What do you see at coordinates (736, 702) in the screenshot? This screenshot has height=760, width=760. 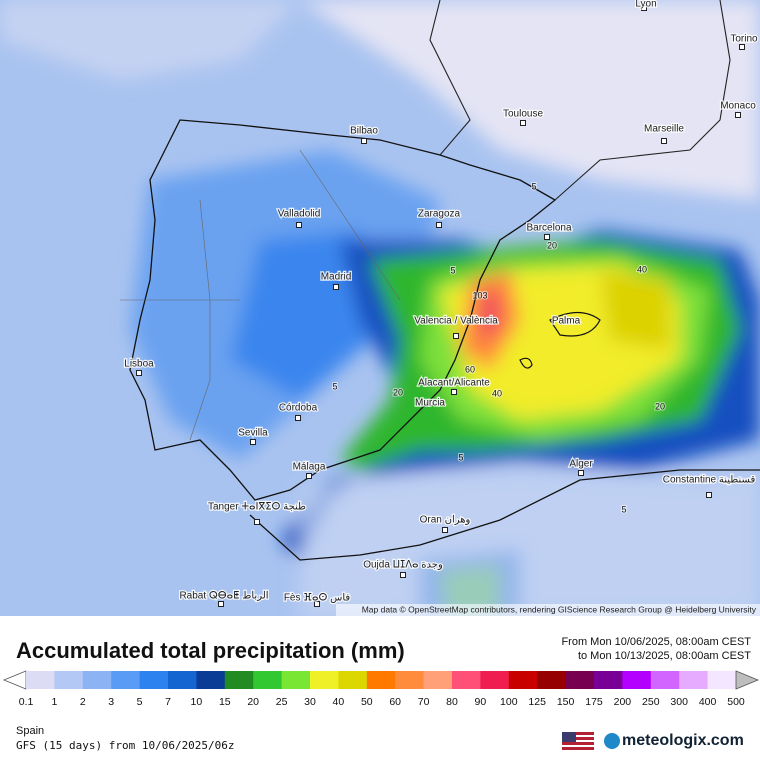 I see `colorbar-label: 500` at bounding box center [736, 702].